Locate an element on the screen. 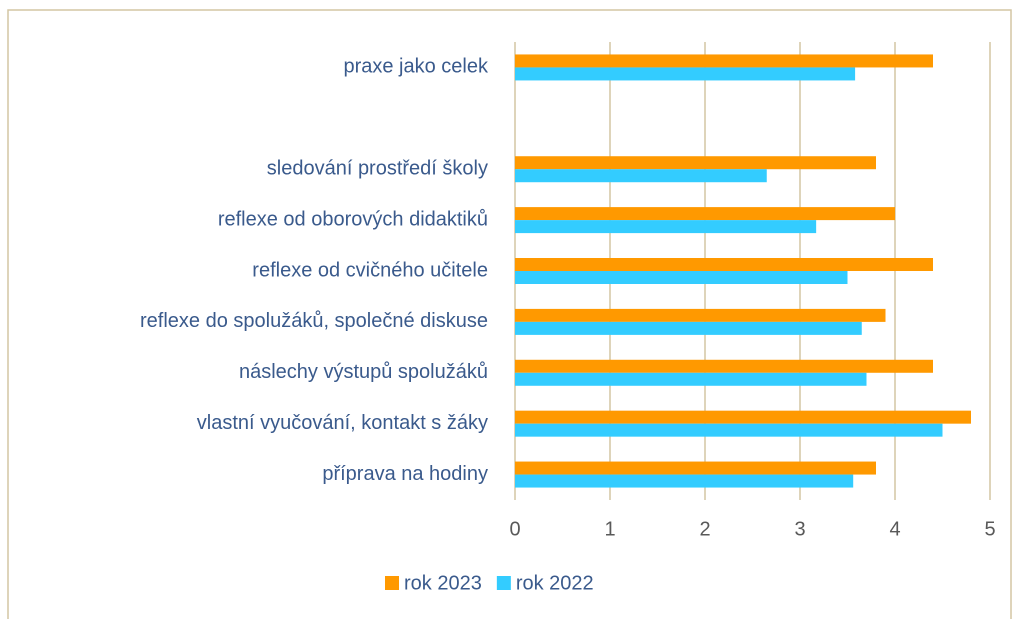  y-tick-label: náslechy výstupů spolužáků is located at coordinates (363, 372).